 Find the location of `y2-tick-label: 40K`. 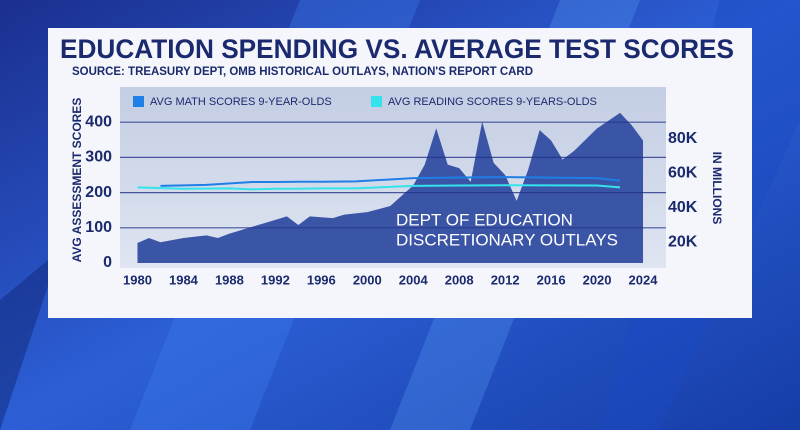

y2-tick-label: 40K is located at coordinates (683, 207).